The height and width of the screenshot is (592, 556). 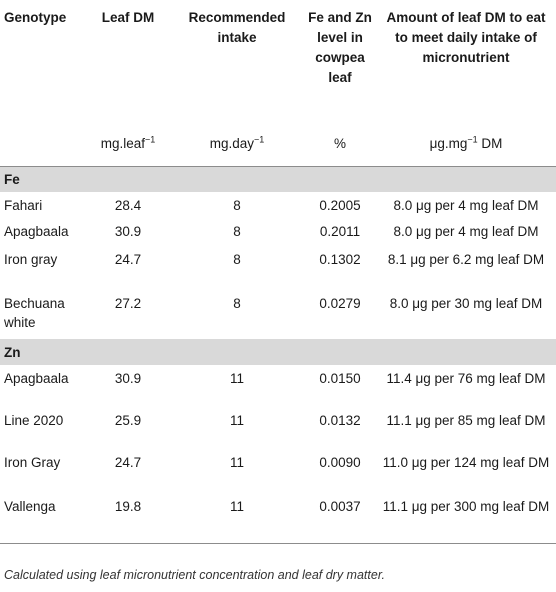 What do you see at coordinates (466, 144) in the screenshot?
I see `unit-amount: μg.mg−1 DM` at bounding box center [466, 144].